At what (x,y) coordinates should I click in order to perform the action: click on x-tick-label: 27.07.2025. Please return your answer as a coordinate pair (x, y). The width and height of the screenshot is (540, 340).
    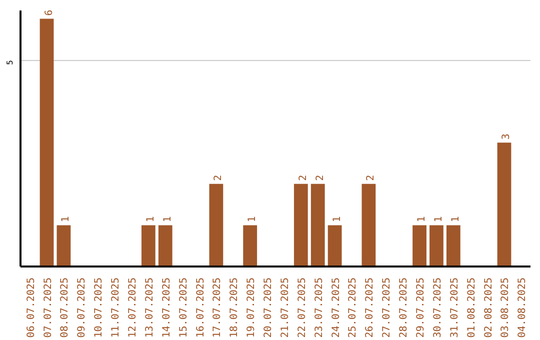
    Looking at the image, I should click on (387, 307).